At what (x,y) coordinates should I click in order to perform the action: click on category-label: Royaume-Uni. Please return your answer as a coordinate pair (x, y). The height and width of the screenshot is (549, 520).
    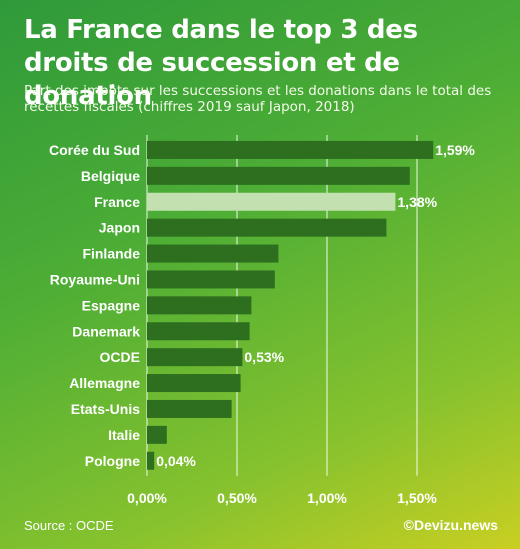
    Looking at the image, I should click on (95, 279).